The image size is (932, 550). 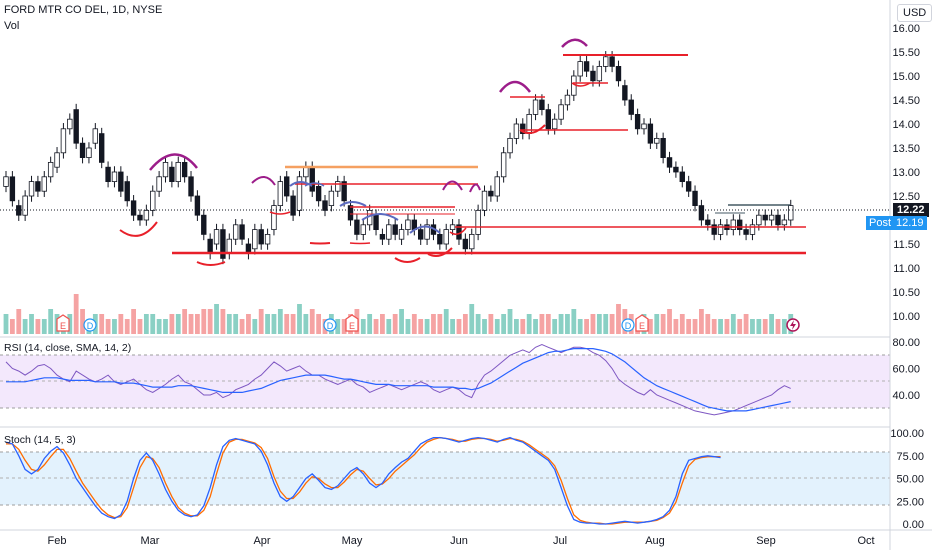 What do you see at coordinates (398, 314) in the screenshot?
I see `volume-bars` at bounding box center [398, 314].